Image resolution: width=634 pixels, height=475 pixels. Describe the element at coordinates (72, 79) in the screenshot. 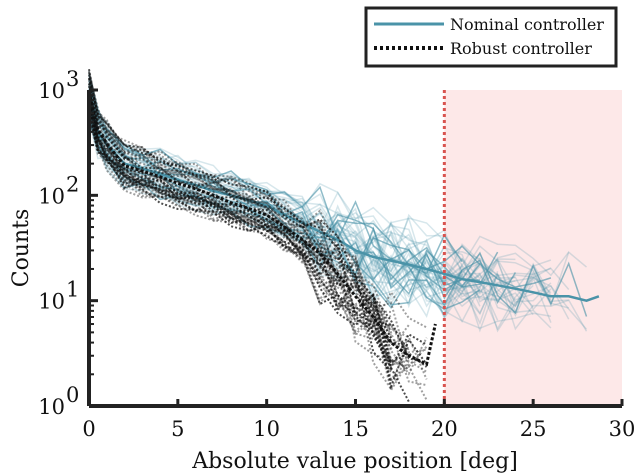

I see `y-tick-exponent: 3` at that location.